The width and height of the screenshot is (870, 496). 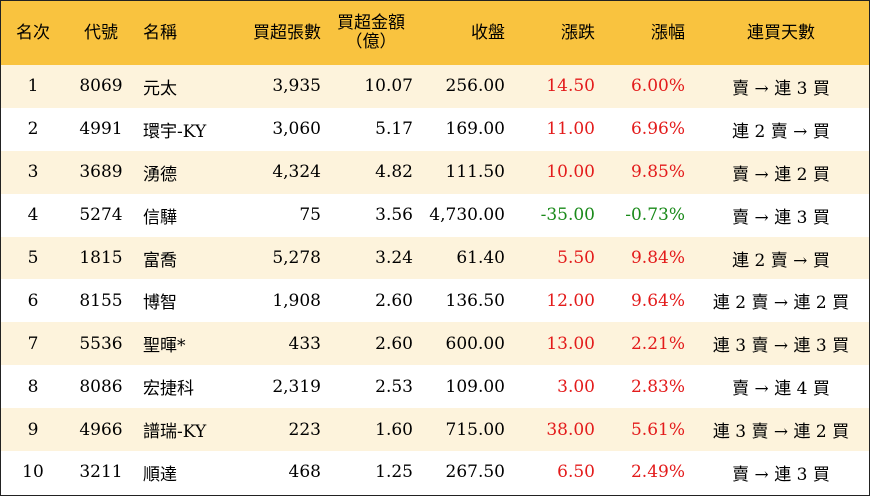 I want to click on cell-close: 136.50, so click(x=475, y=300).